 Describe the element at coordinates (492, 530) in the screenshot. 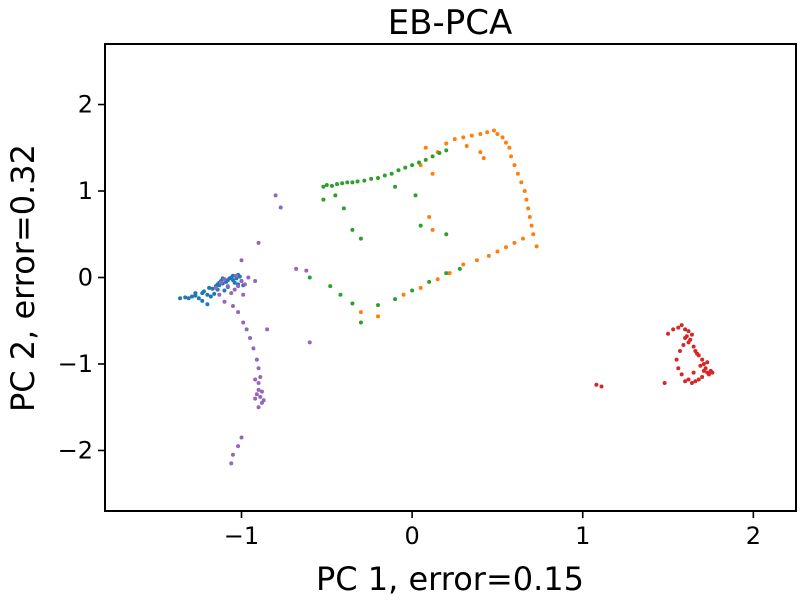

I see `x-axis-ticks: −1 0 1 2` at that location.